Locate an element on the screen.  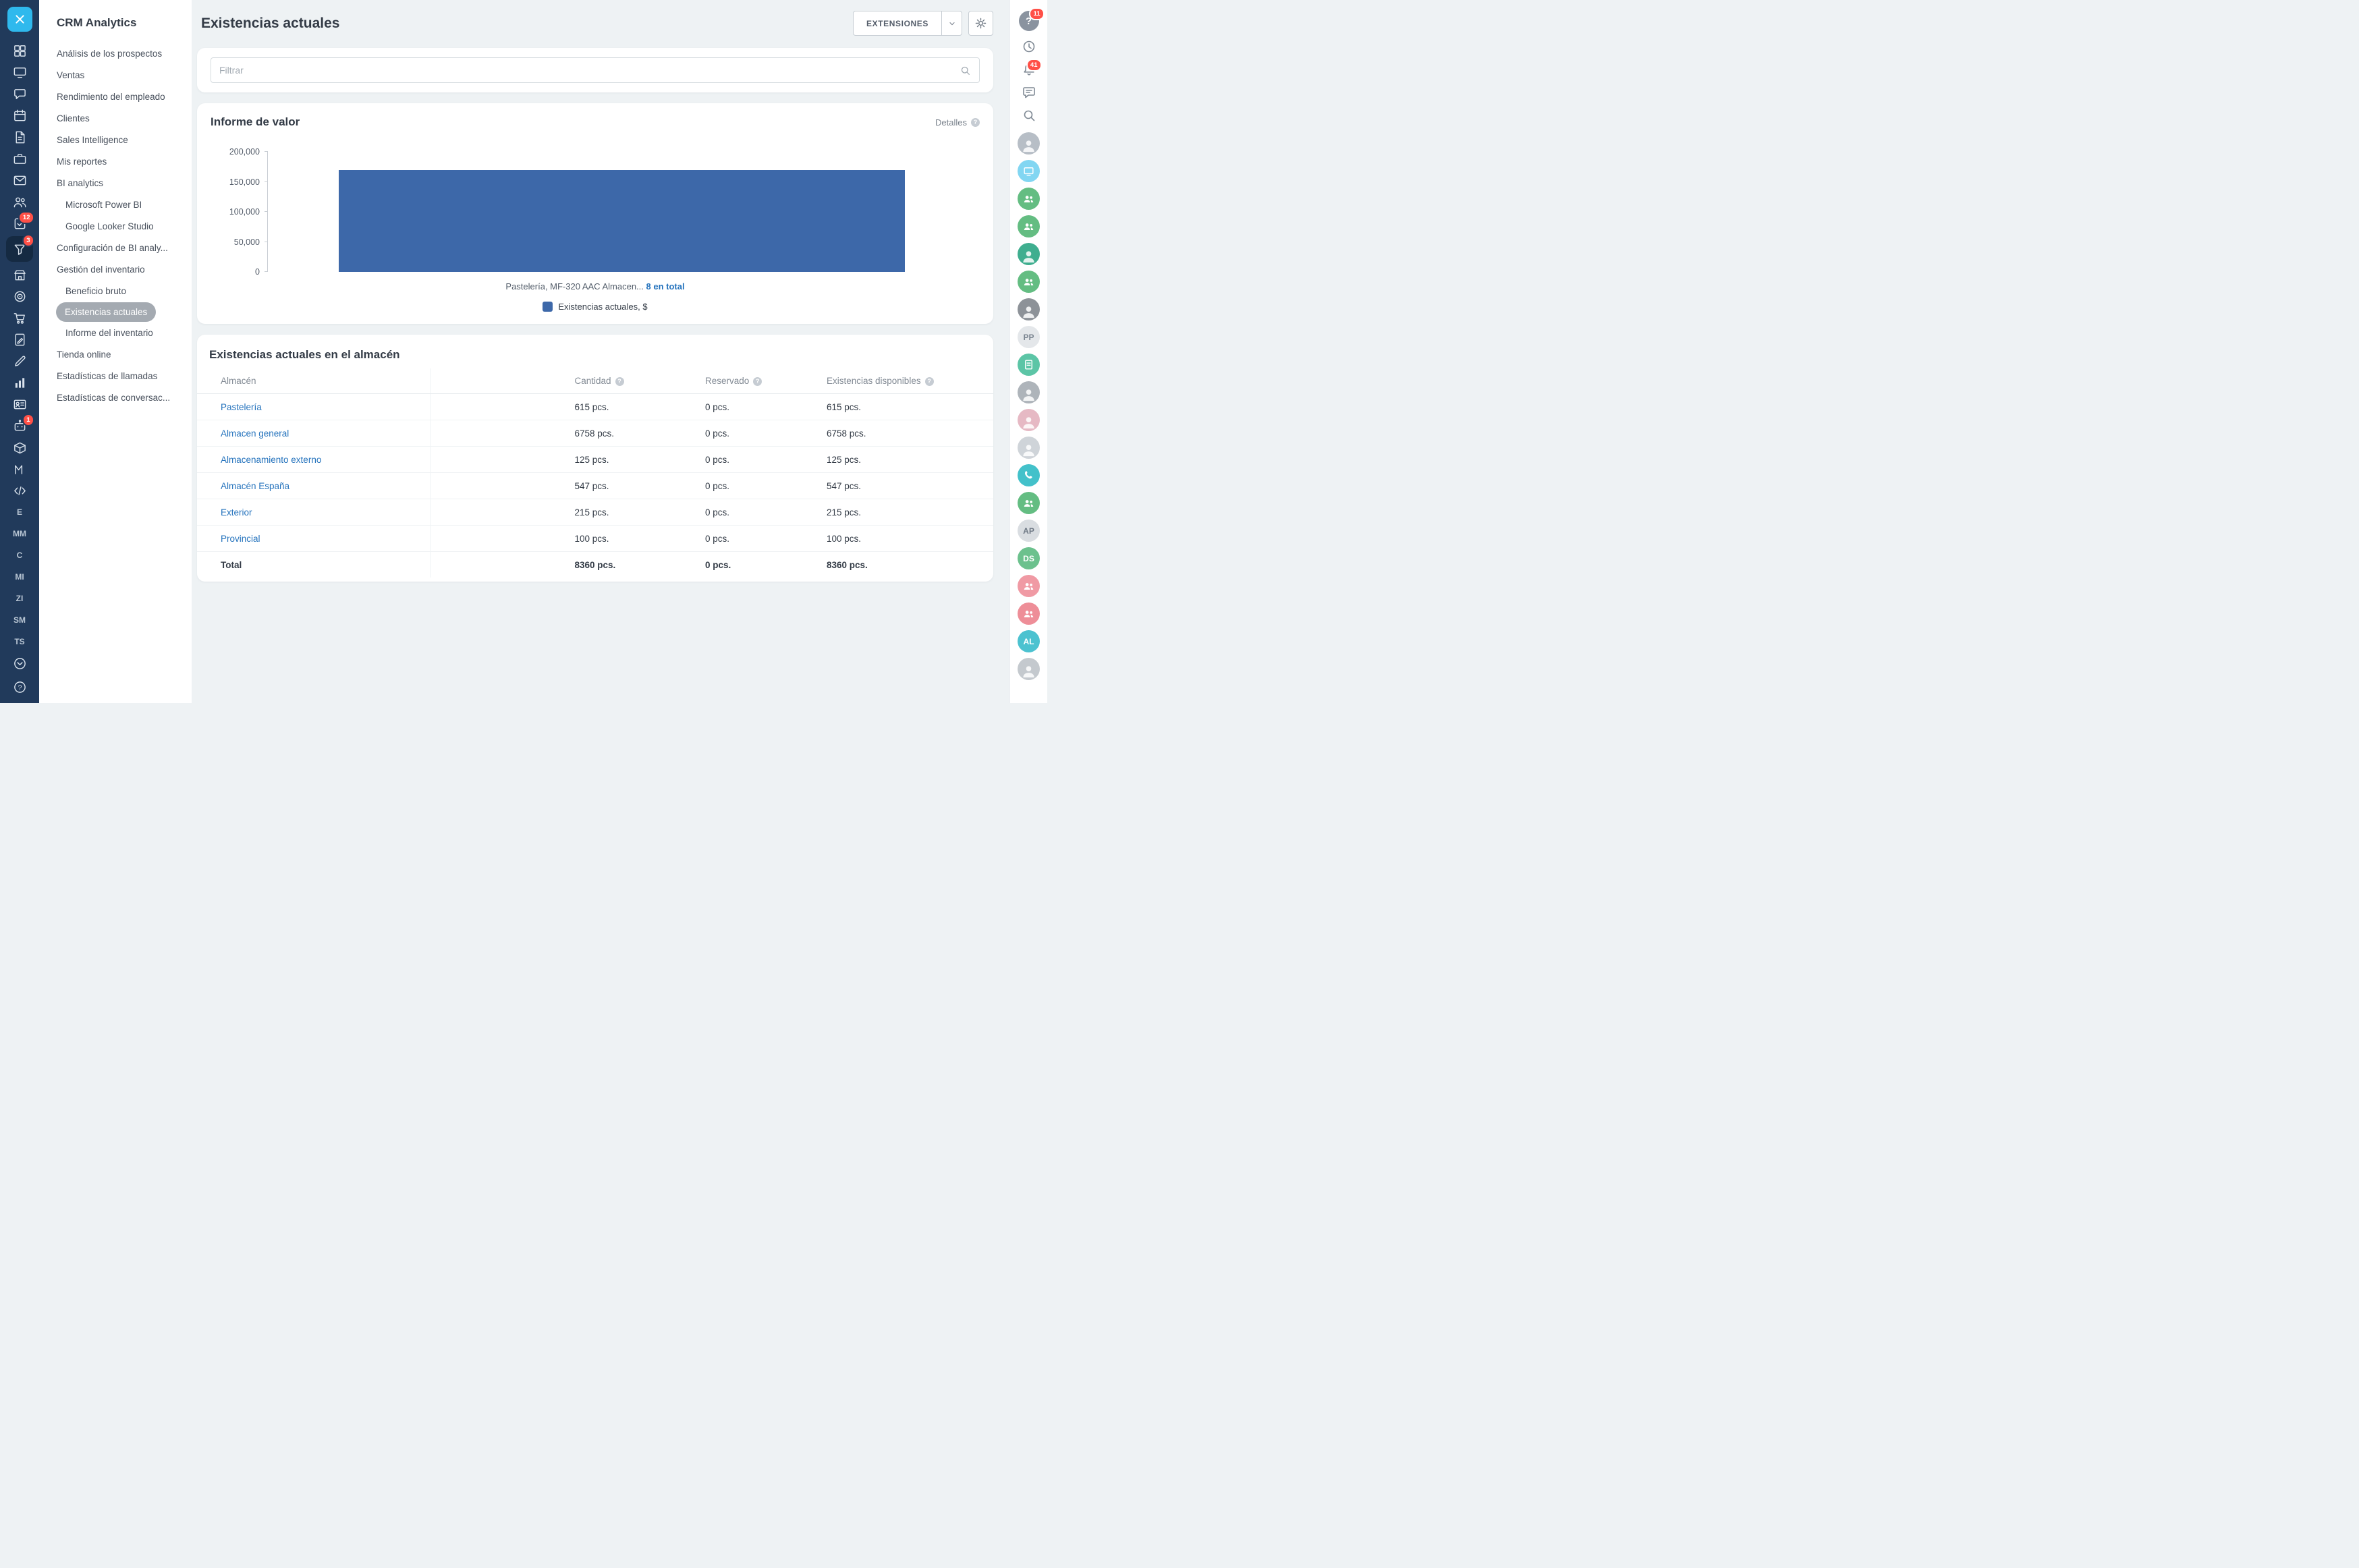
pen-icon is located at coordinates (20, 361).